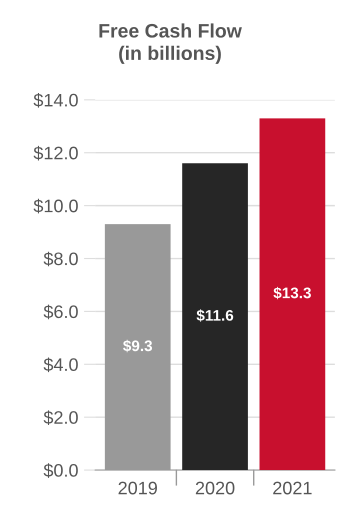 The width and height of the screenshot is (340, 520). Describe the element at coordinates (137, 346) in the screenshot. I see `data-label: $9.3` at that location.